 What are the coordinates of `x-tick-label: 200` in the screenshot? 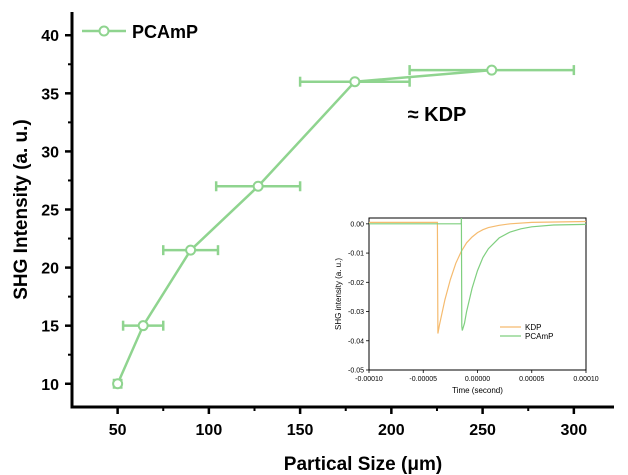 It's located at (391, 430).